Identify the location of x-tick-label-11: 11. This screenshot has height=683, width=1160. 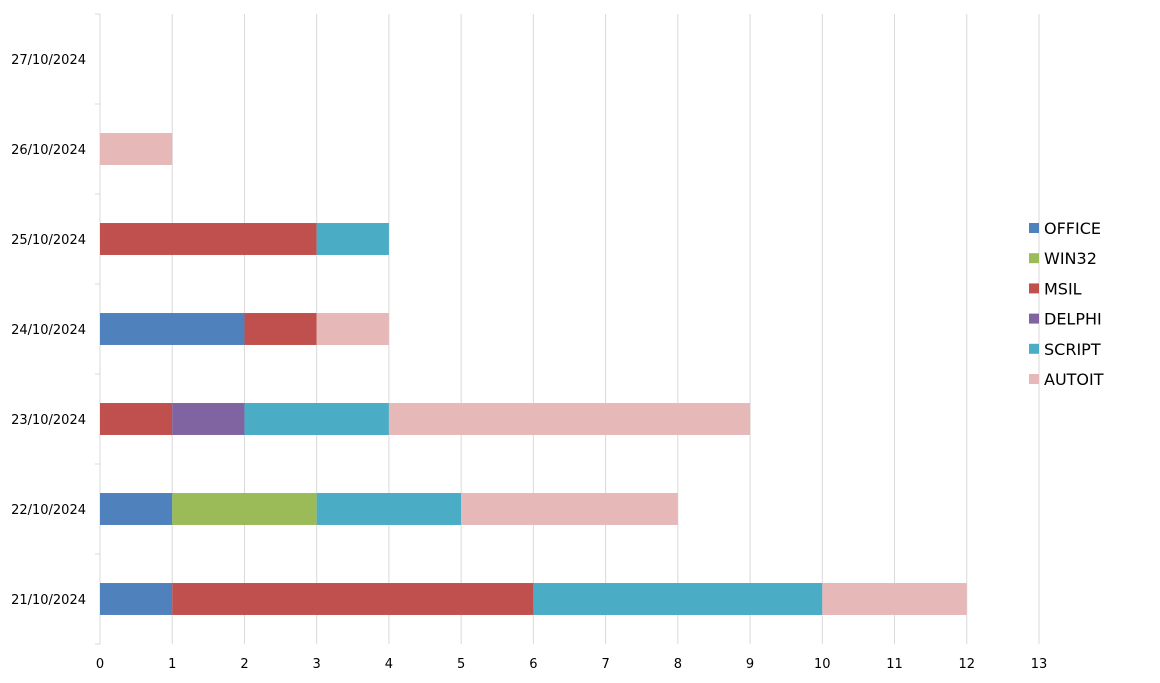
(894, 664).